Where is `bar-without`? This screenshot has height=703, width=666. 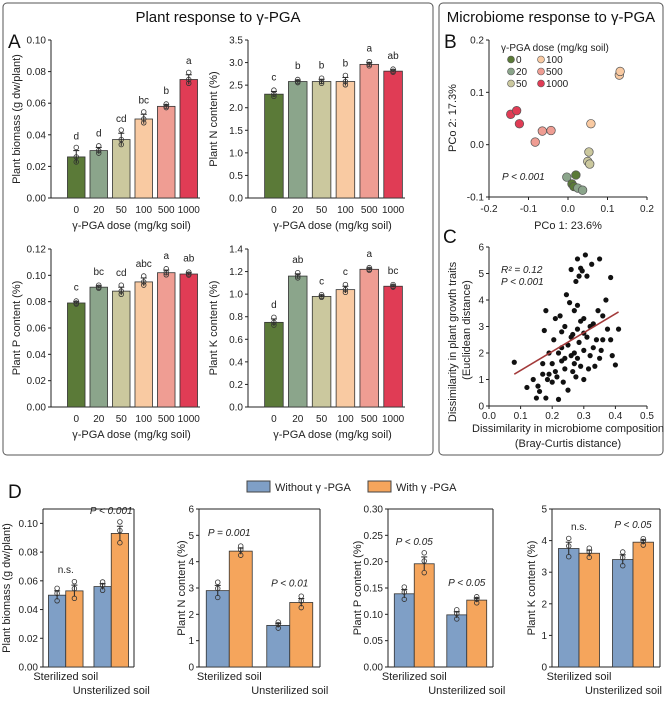 bar-without is located at coordinates (569, 608).